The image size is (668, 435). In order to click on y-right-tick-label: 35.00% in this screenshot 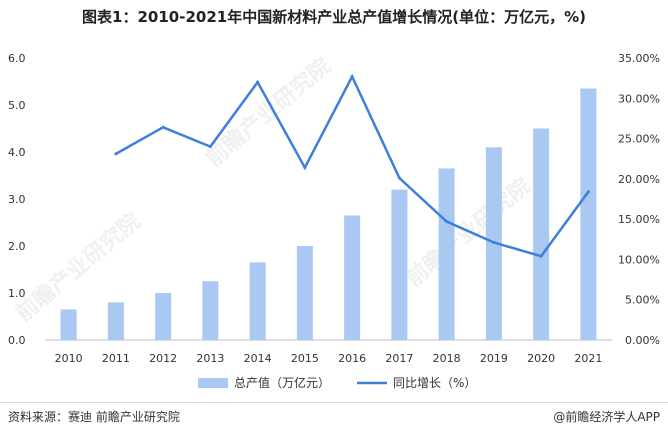, I will do `click(639, 58)`.